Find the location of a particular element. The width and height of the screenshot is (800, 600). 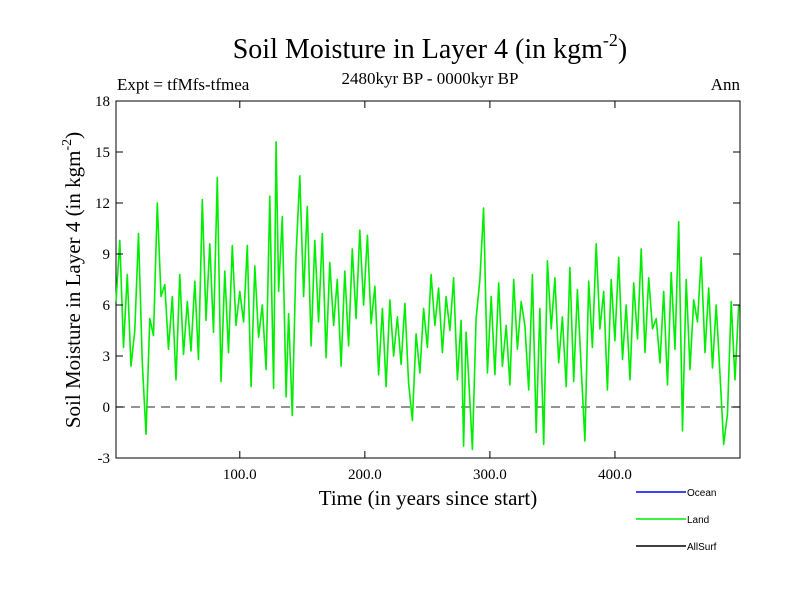

chart-title-close: ) is located at coordinates (622, 49).